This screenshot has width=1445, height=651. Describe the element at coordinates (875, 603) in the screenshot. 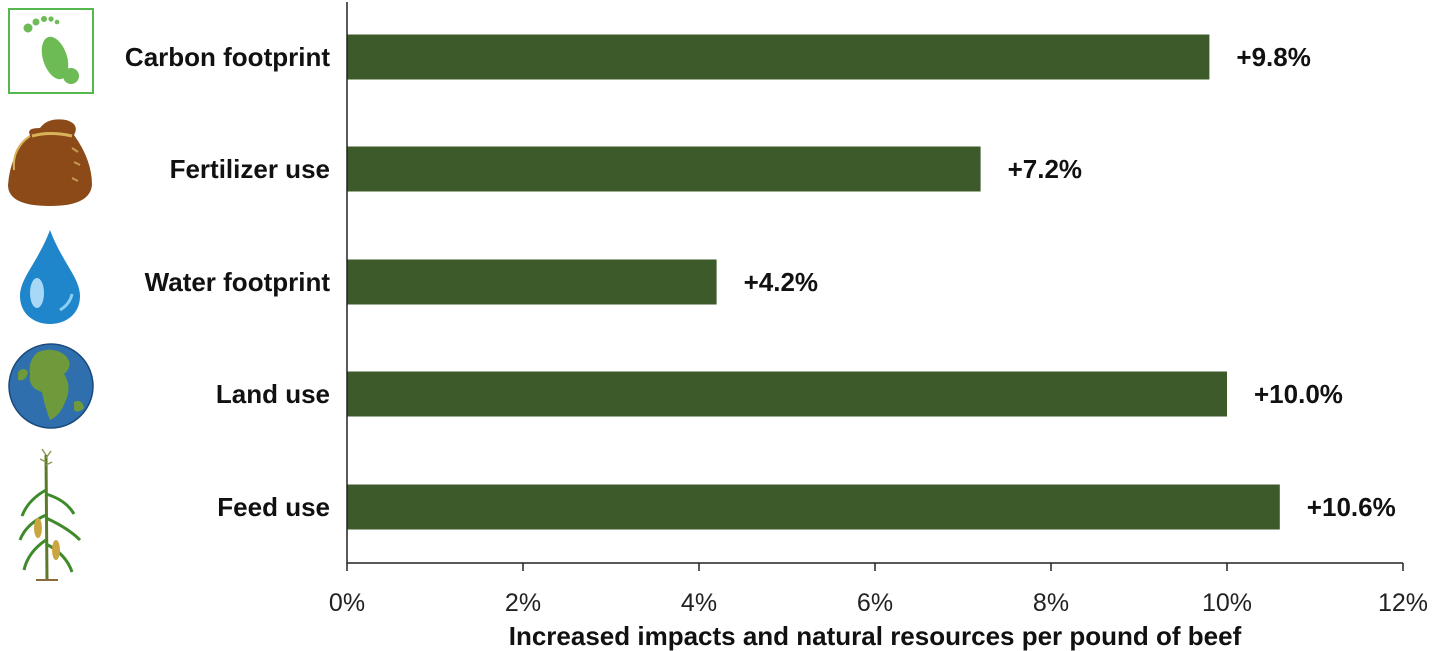

I see `x-tick-label: 6%` at that location.